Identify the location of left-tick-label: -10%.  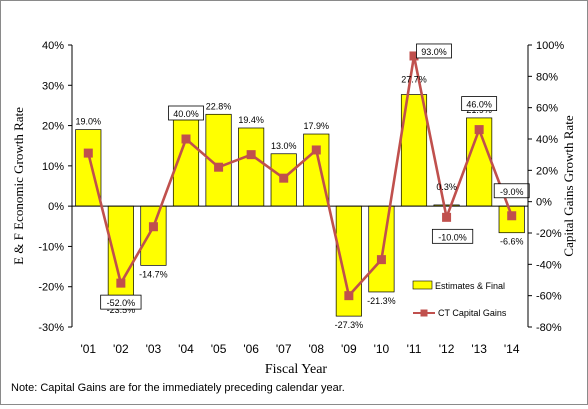
(51, 247).